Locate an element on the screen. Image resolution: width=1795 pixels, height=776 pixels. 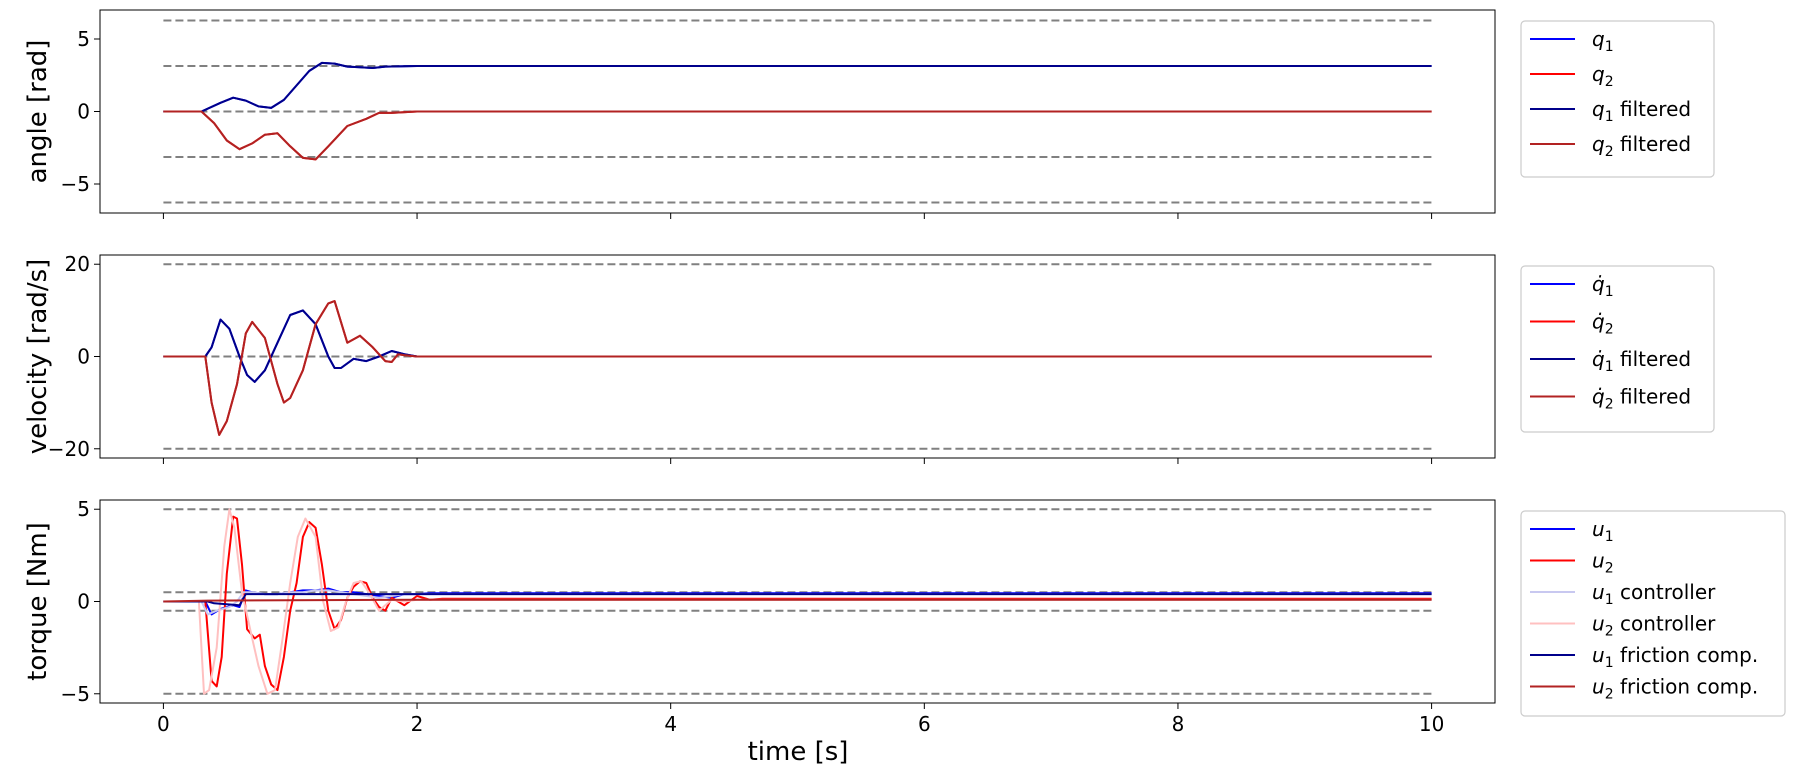
legend-label: u2 is located at coordinates (1603, 563).